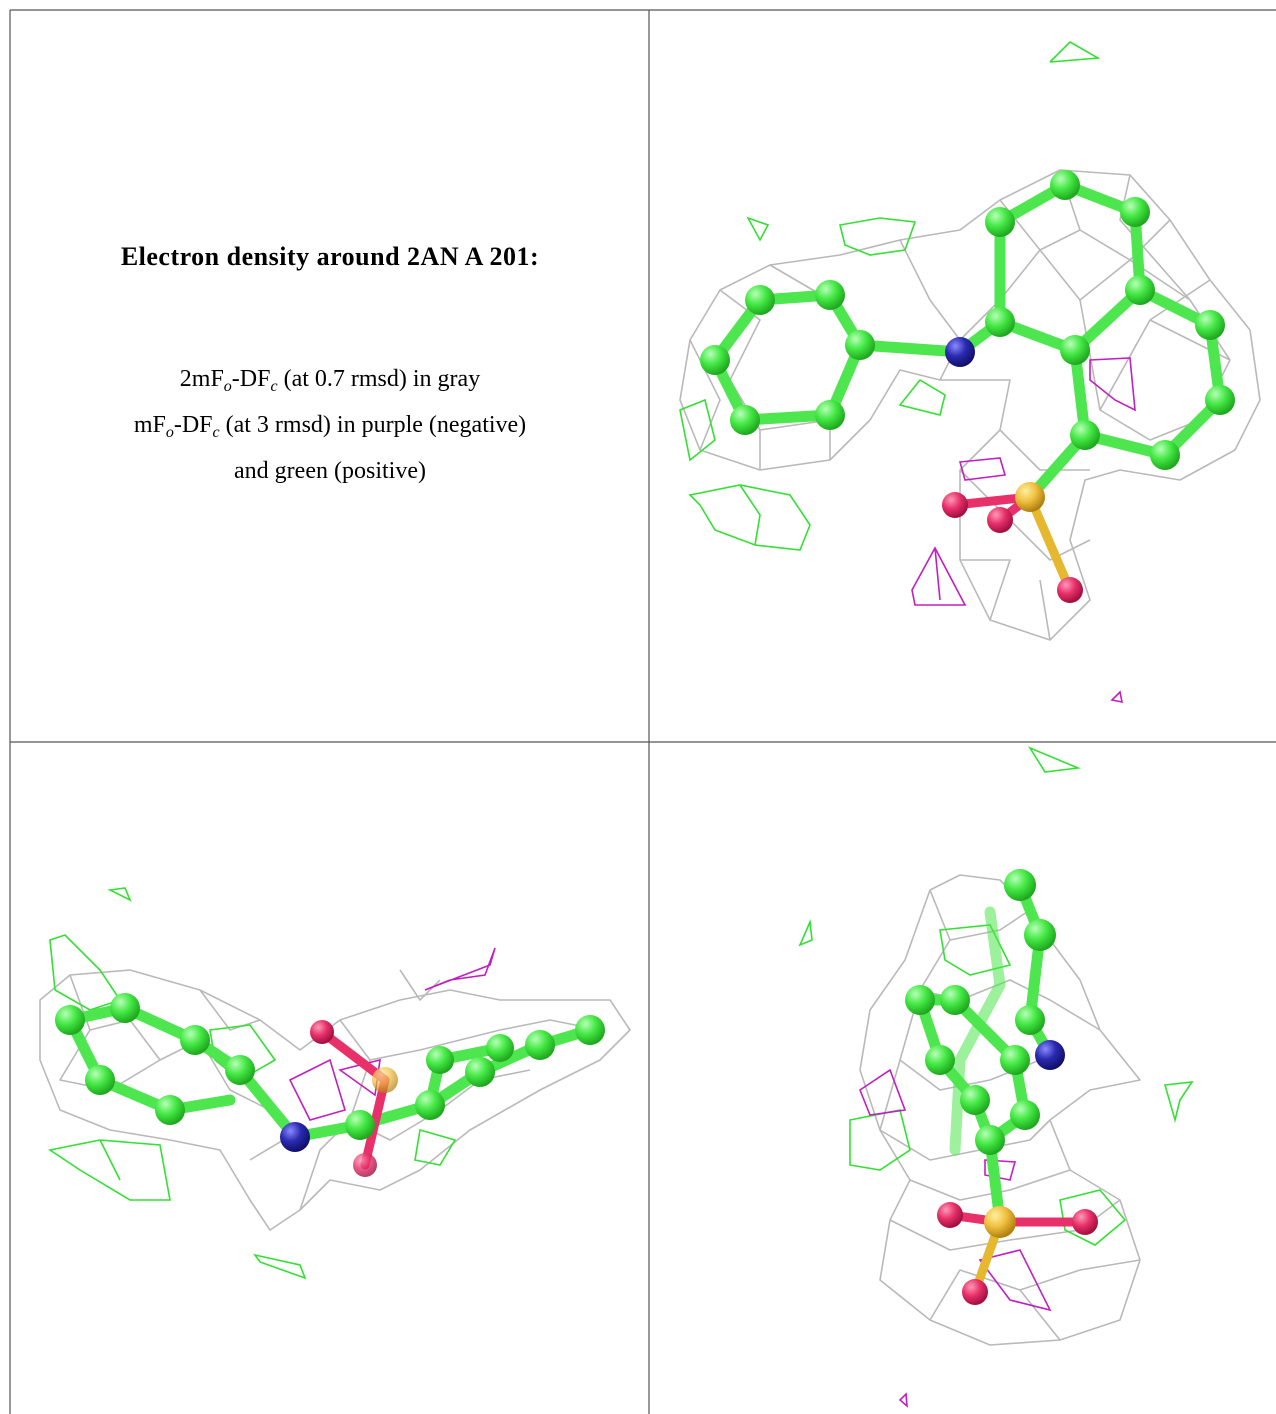 This screenshot has height=1414, width=1276. I want to click on molecule-view-end, so click(996, 1077).